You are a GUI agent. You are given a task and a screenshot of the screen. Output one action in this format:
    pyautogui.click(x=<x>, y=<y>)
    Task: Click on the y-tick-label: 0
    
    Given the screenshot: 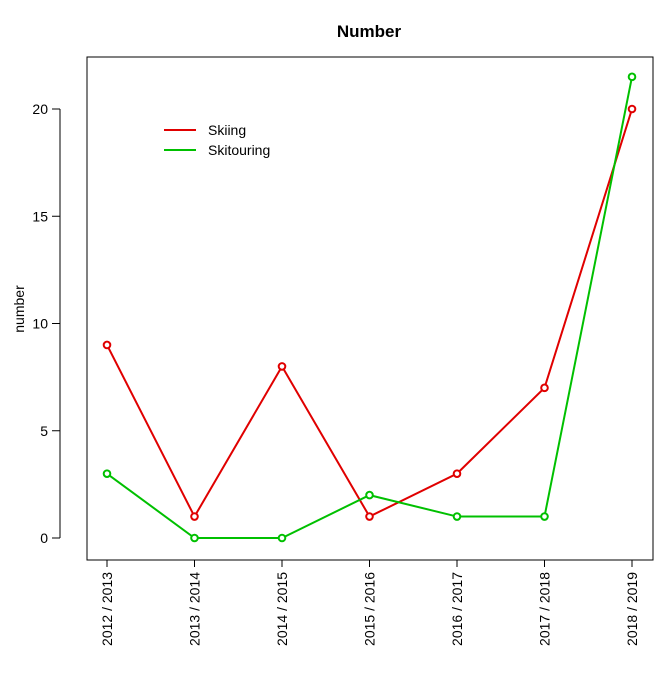 What is the action you would take?
    pyautogui.click(x=44, y=538)
    